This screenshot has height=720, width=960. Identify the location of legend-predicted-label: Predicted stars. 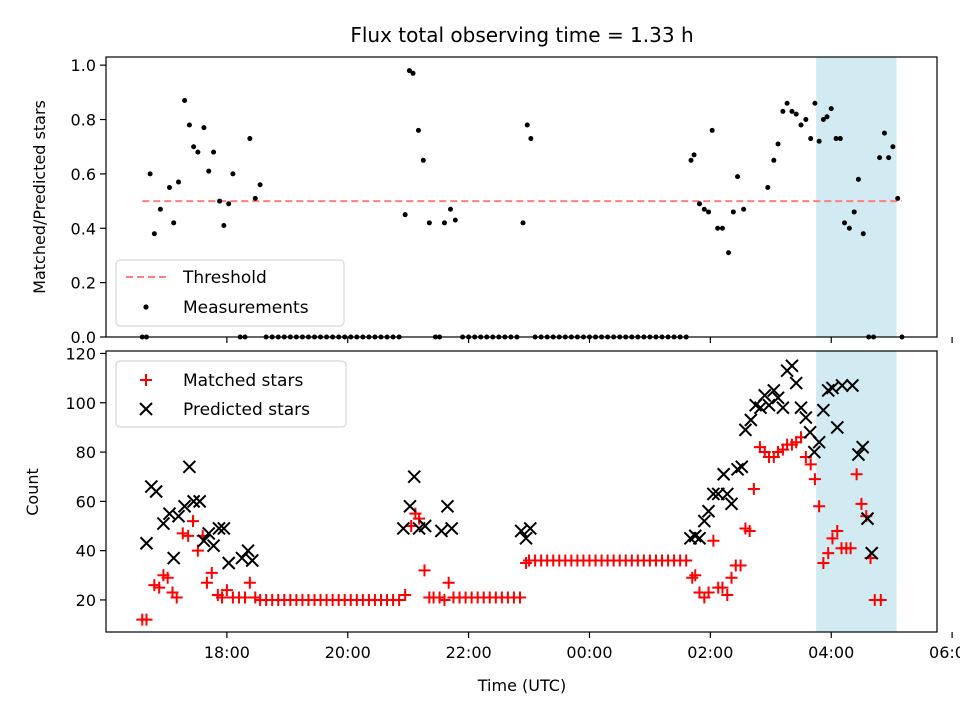
(246, 410).